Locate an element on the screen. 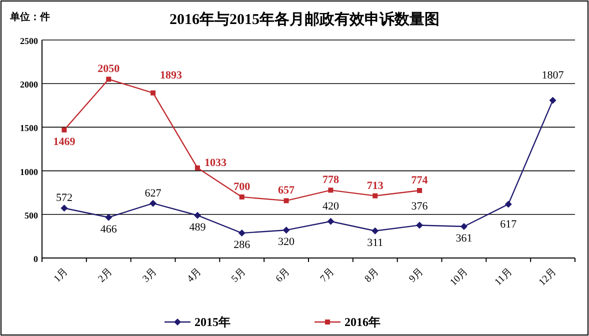 The height and width of the screenshot is (336, 589). chart-title: 2016年与2015年各月邮政有效申诉数量图 is located at coordinates (305, 19).